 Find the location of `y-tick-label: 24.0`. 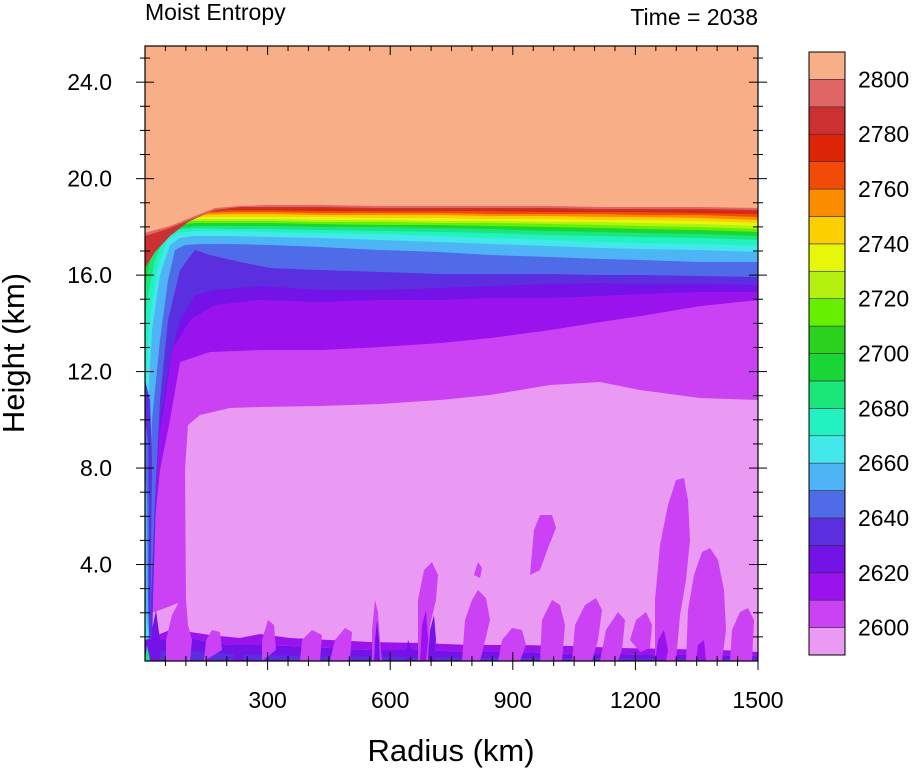

y-tick-label: 24.0 is located at coordinates (89, 82).